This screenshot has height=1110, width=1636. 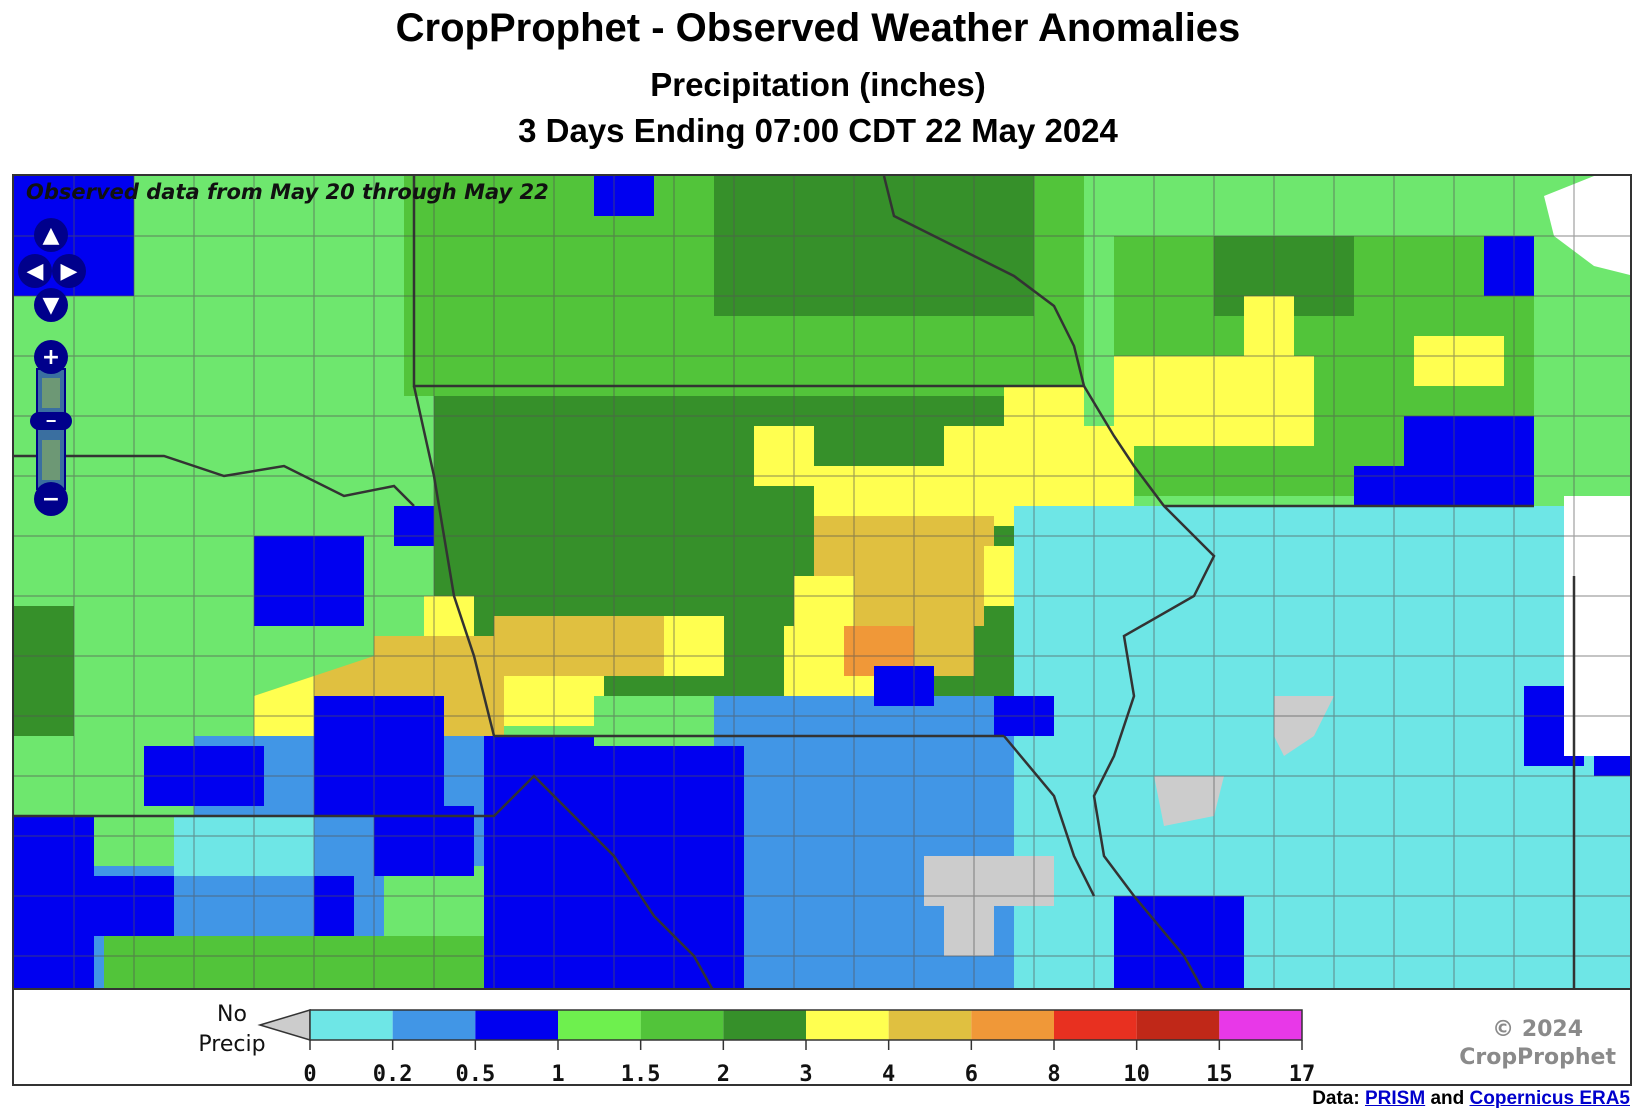 What do you see at coordinates (51, 421) in the screenshot?
I see `zoom-slider-handle: −` at bounding box center [51, 421].